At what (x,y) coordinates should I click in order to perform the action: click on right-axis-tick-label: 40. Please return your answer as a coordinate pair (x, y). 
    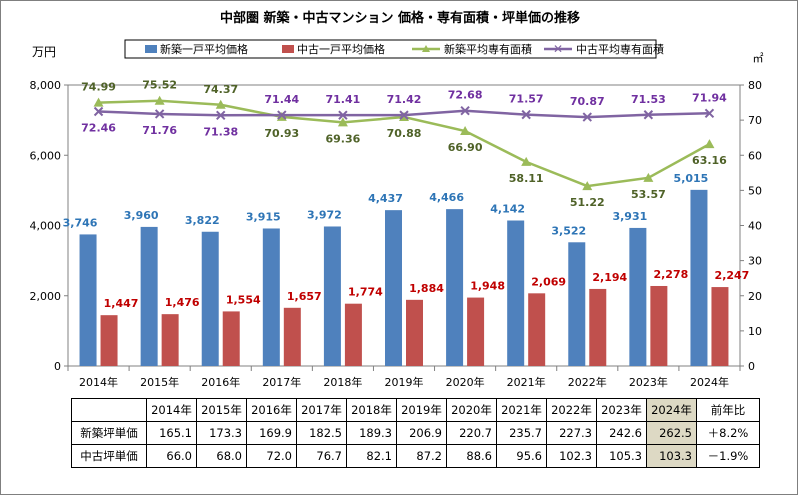
    Looking at the image, I should click on (755, 226).